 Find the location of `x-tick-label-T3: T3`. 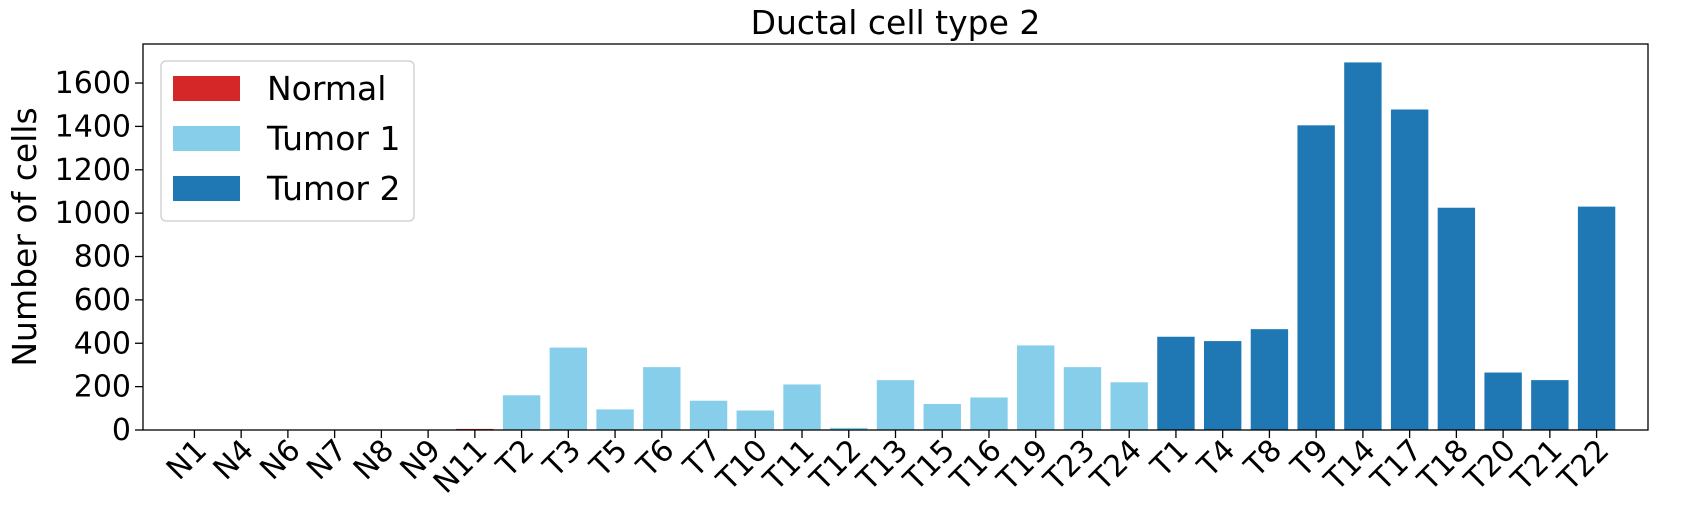

x-tick-label-T3: T3 is located at coordinates (562, 459).